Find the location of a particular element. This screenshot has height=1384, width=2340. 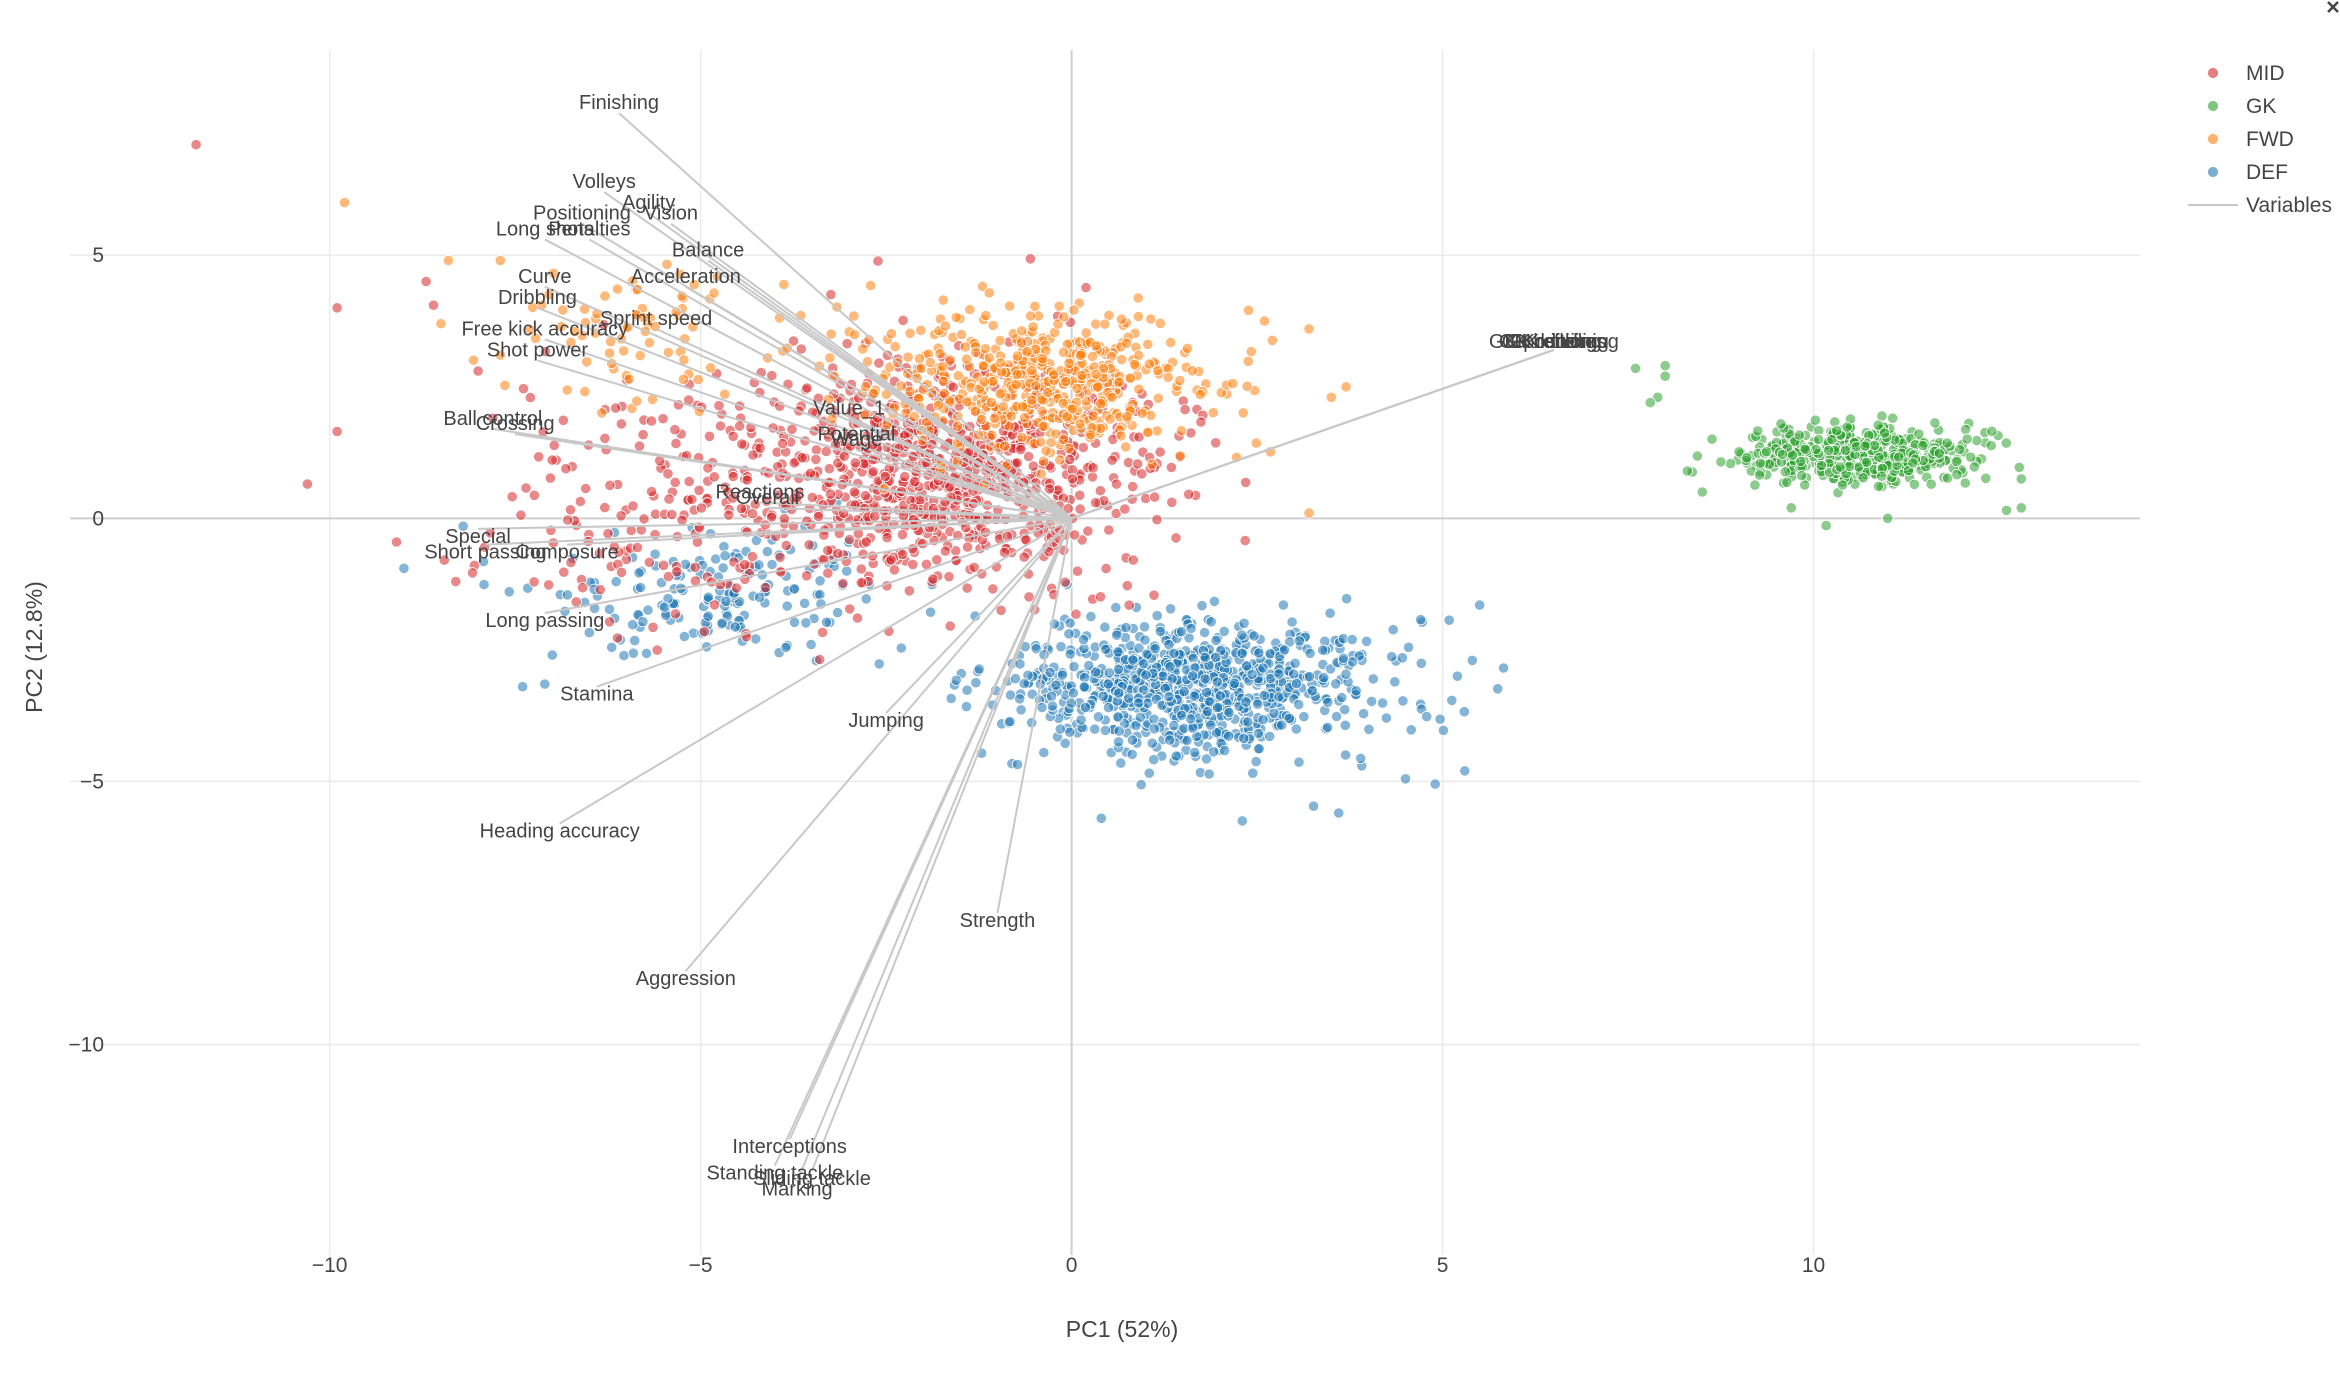

legend-item-def: DEF is located at coordinates (2248, 172).